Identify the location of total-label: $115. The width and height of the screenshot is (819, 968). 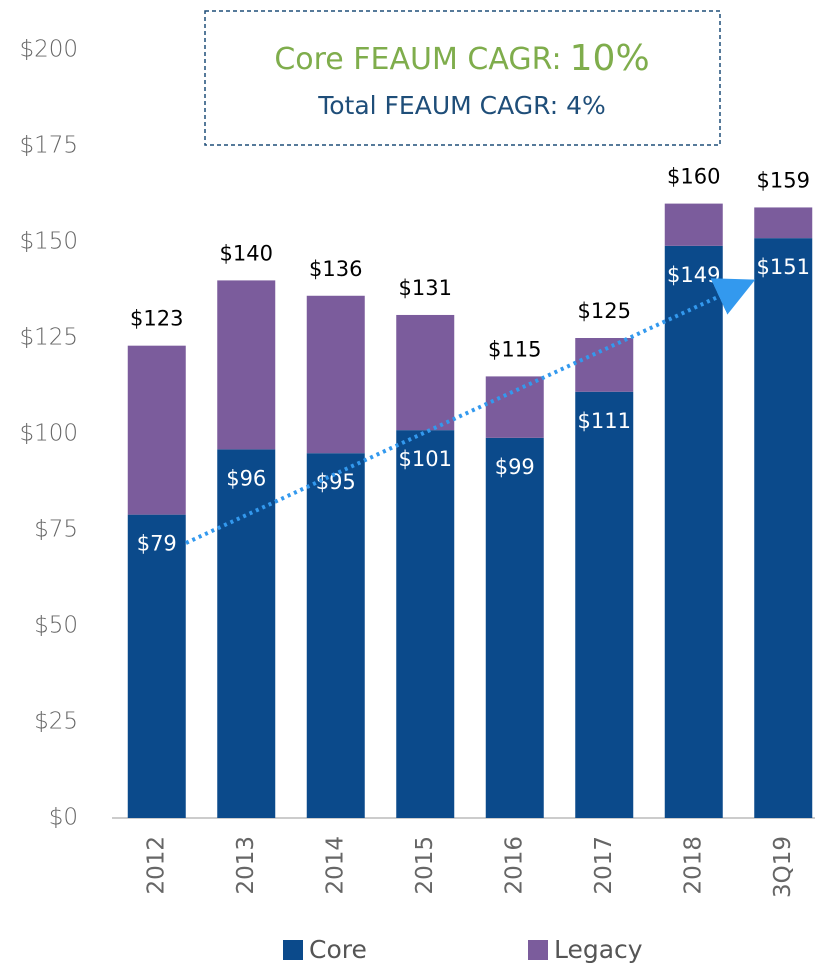
(514, 349).